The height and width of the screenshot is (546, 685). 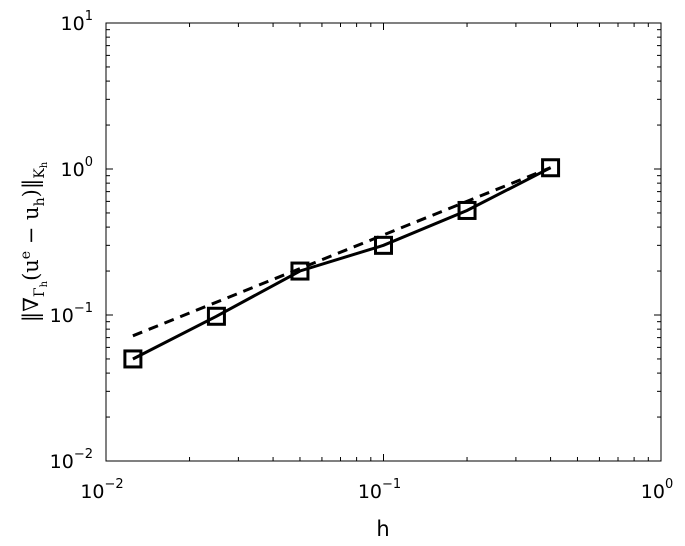 What do you see at coordinates (382, 529) in the screenshot?
I see `x-axis-label: h` at bounding box center [382, 529].